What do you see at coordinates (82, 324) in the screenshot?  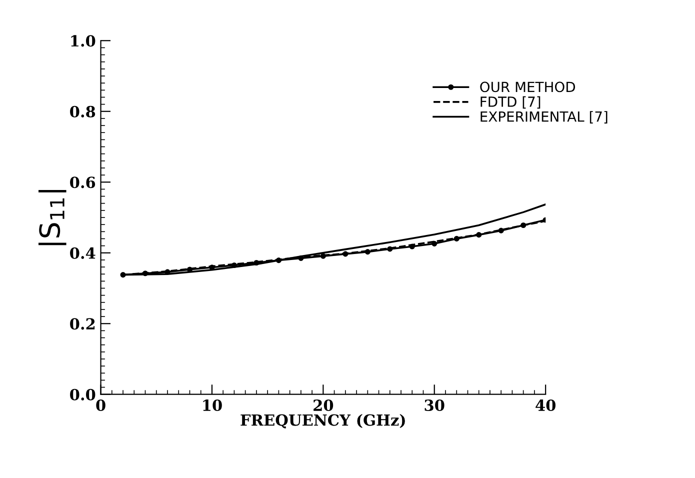 I see `y-tick-label: 0.2` at bounding box center [82, 324].